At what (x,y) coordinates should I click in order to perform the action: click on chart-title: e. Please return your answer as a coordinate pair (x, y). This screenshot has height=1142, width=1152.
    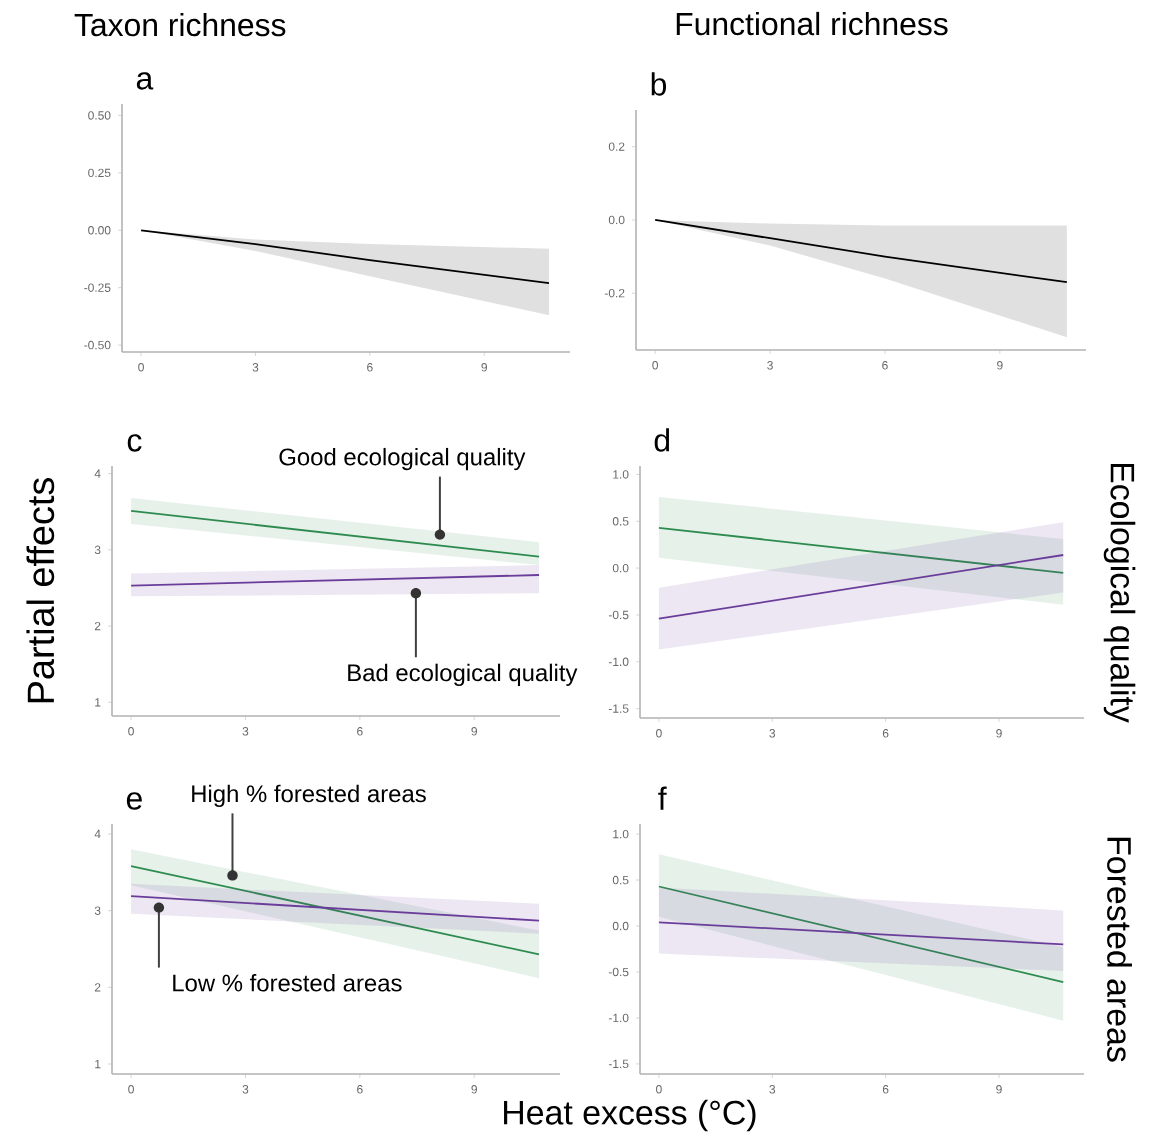
    Looking at the image, I should click on (134, 801).